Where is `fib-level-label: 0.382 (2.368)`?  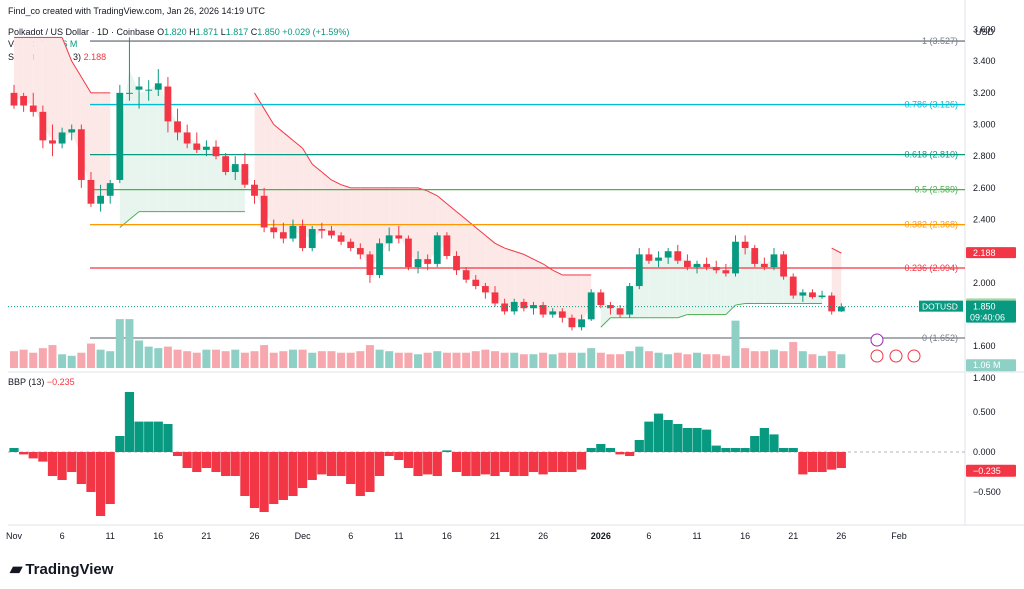
fib-level-label: 0.382 (2.368) is located at coordinates (931, 225).